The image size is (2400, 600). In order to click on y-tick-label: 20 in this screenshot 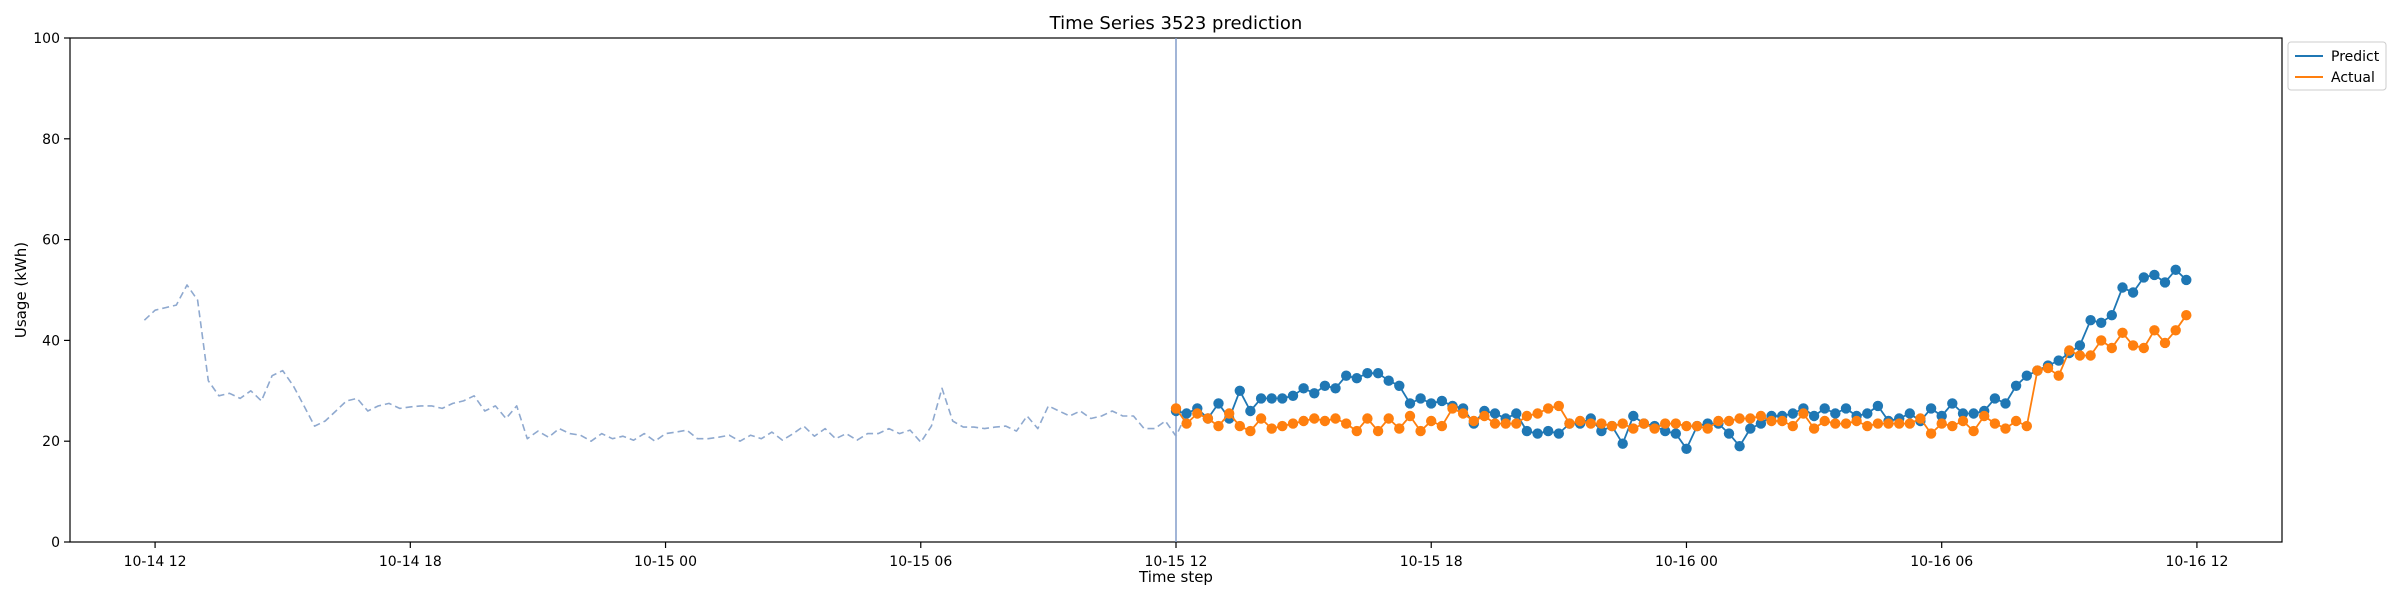, I will do `click(51, 442)`.